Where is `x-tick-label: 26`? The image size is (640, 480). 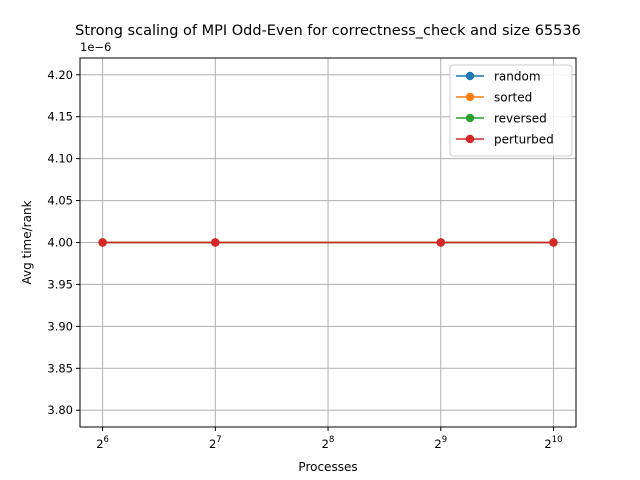 x-tick-label: 26 is located at coordinates (102, 443).